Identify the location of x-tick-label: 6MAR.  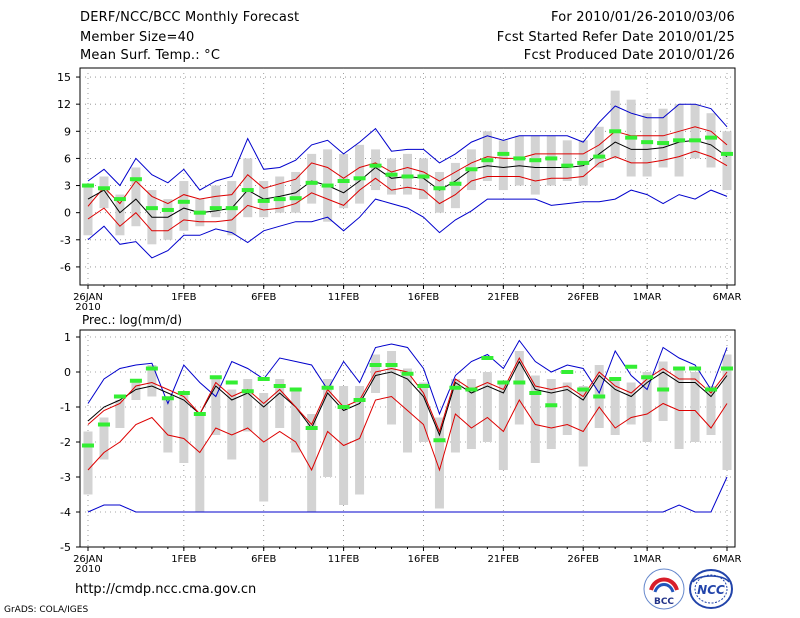
(727, 297).